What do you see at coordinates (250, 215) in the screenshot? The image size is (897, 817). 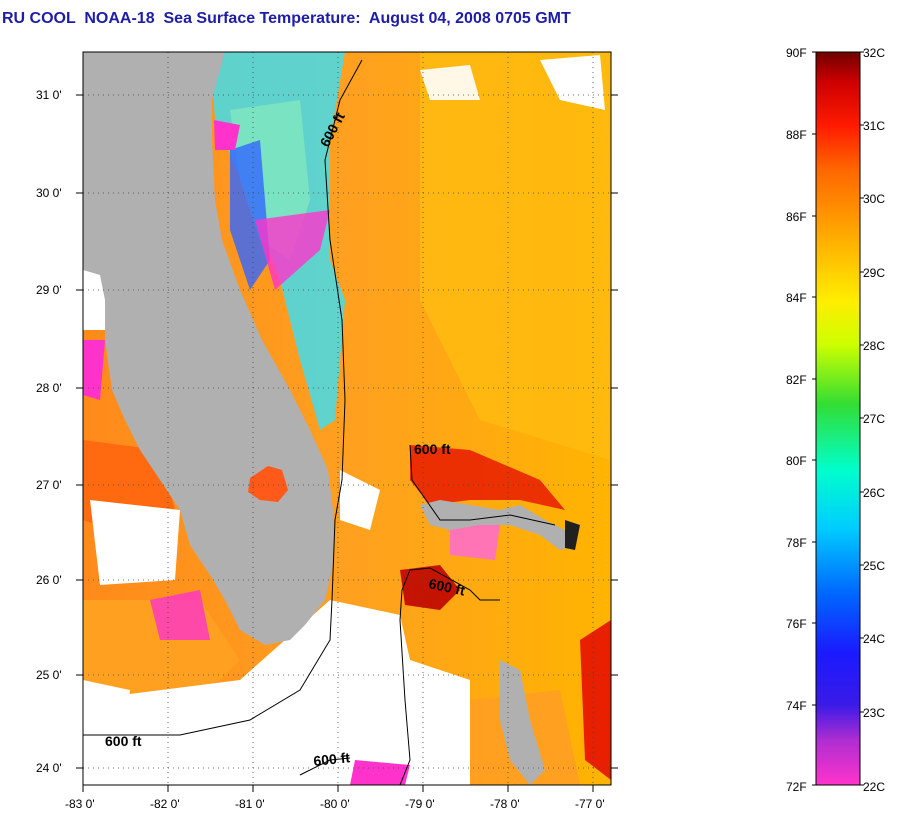 I see `cool-band-blue` at bounding box center [250, 215].